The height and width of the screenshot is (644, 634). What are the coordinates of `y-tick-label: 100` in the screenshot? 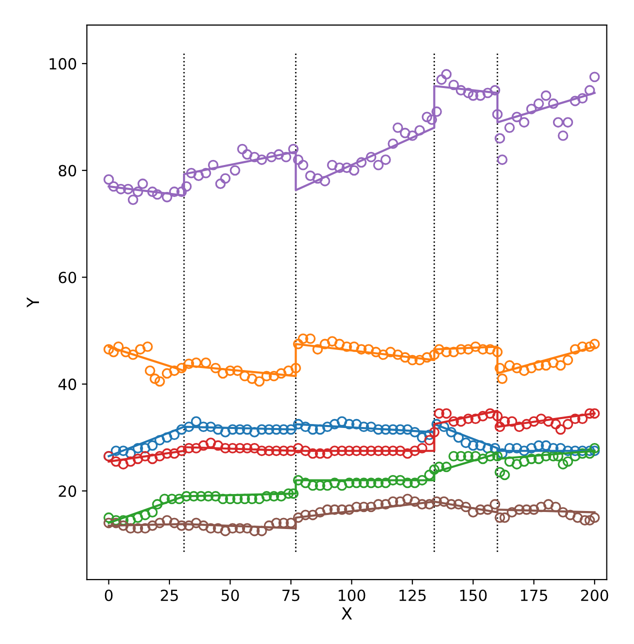 It's located at (63, 64).